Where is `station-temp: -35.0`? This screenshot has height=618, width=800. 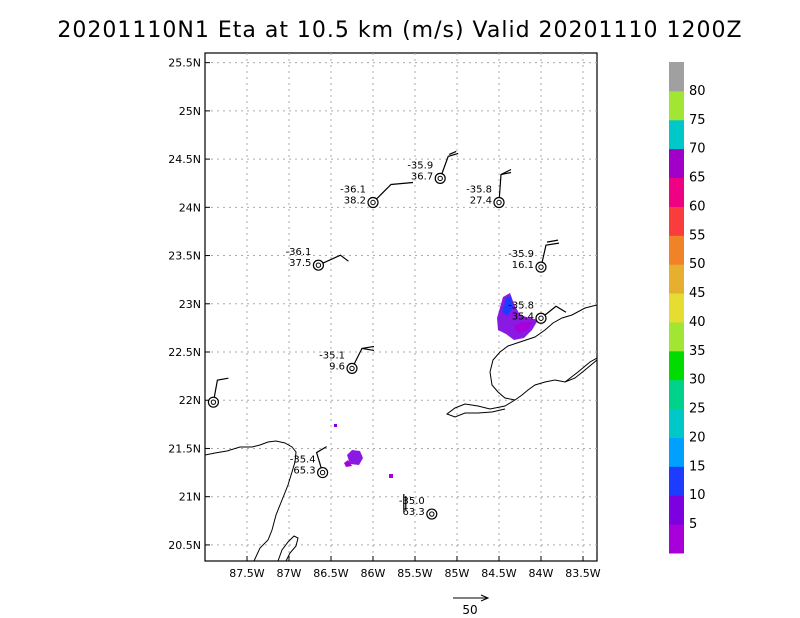 station-temp: -35.0 is located at coordinates (412, 501).